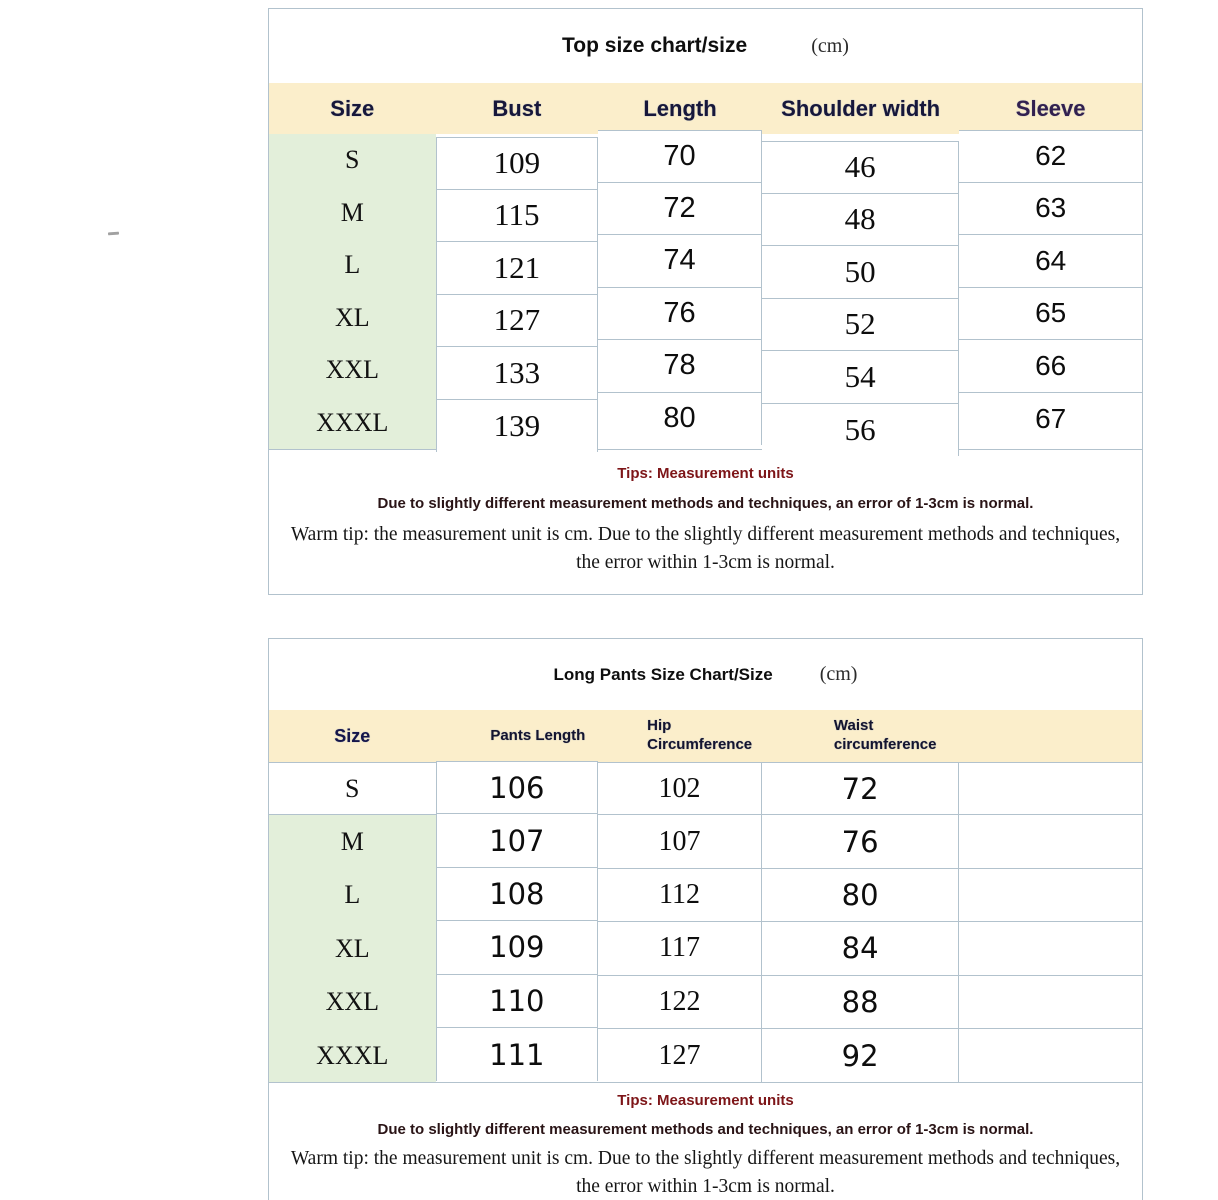 The image size is (1218, 1200). What do you see at coordinates (663, 674) in the screenshot?
I see `pants-chart-title: Long Pants Size Chart/Size` at bounding box center [663, 674].